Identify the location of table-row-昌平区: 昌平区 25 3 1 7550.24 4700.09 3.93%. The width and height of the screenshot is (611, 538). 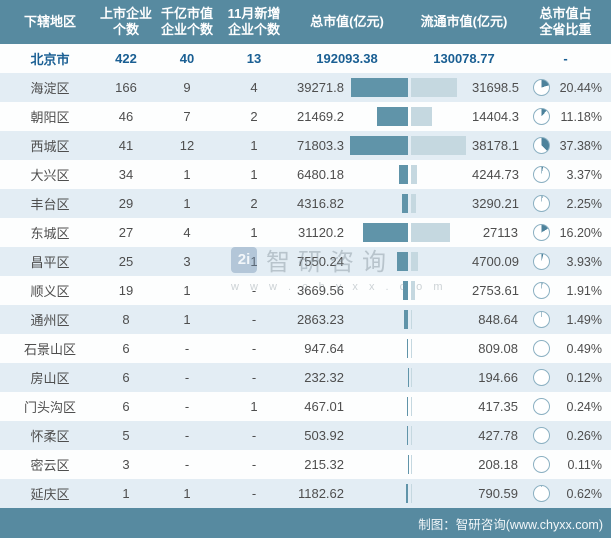
(305, 261).